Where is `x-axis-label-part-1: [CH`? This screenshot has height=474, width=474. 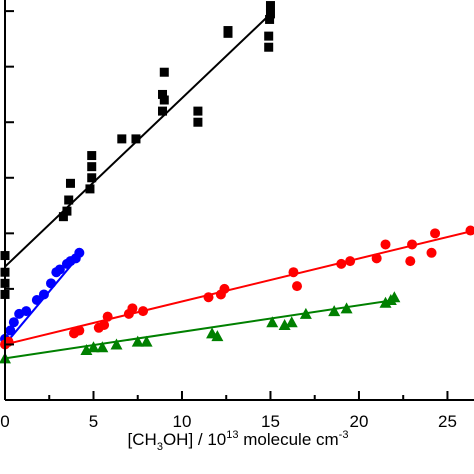 x-axis-label-part-1: [CH is located at coordinates (142, 439).